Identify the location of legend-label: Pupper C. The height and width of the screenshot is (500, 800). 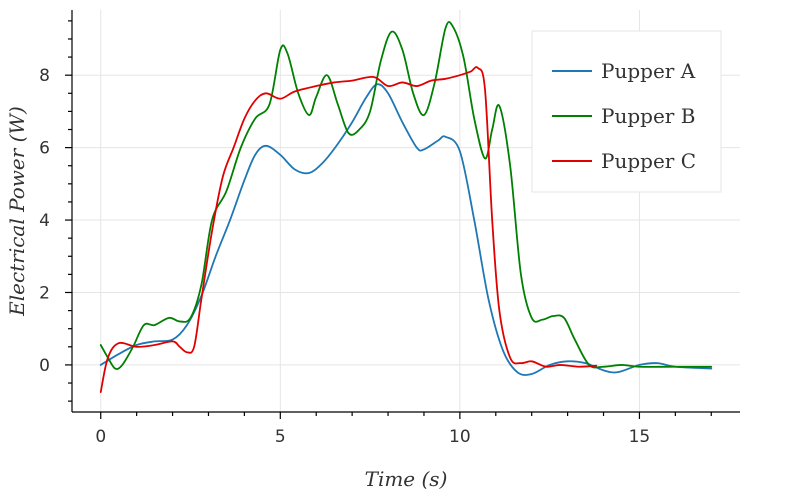
(648, 161).